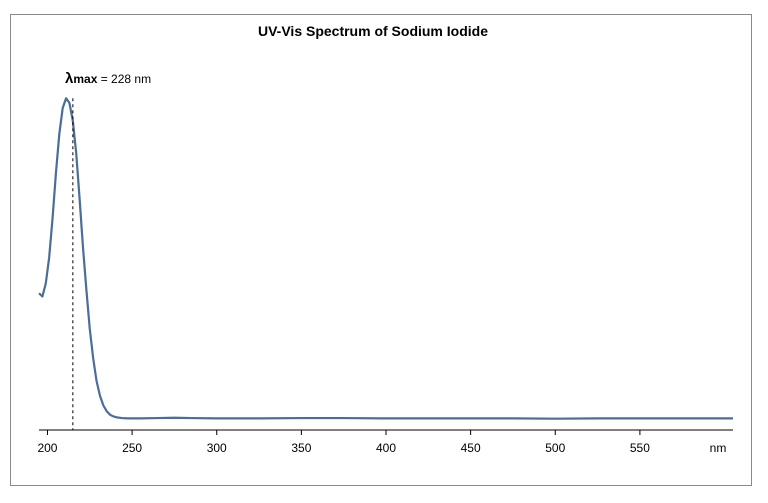 This screenshot has width=768, height=503. Describe the element at coordinates (386, 448) in the screenshot. I see `x-tick-label-400: 400` at that location.